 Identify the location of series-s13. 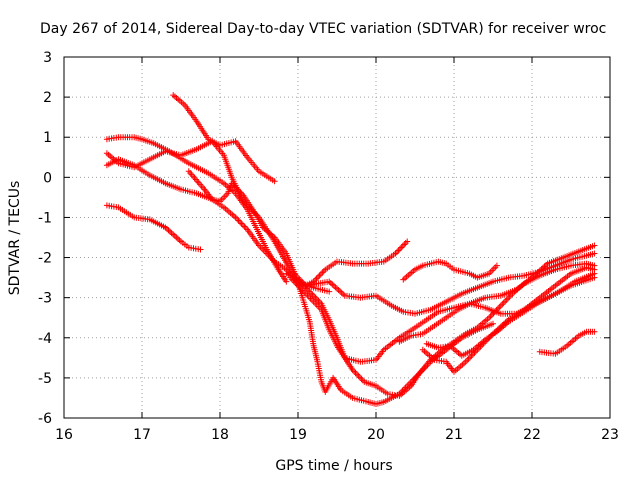
(508, 319).